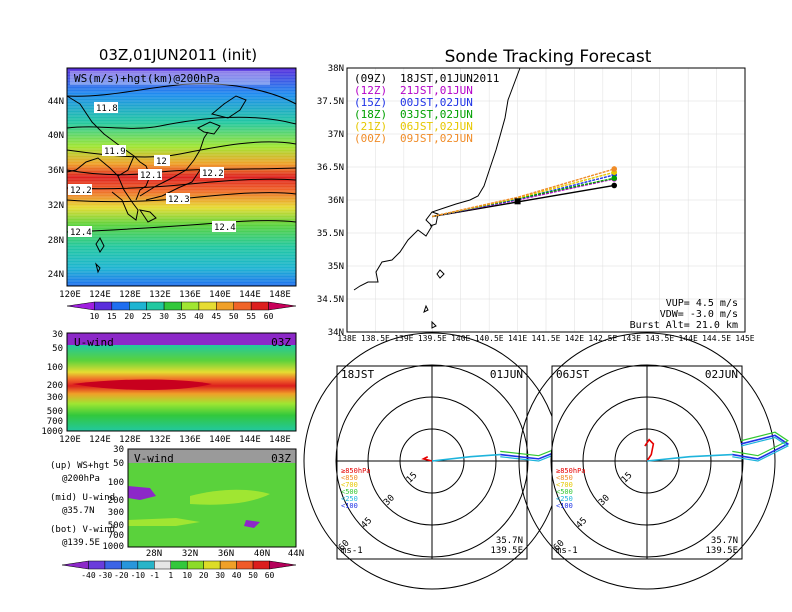 Image resolution: width=792 pixels, height=612 pixels. Describe the element at coordinates (112, 316) in the screenshot. I see `colorbar-label: 15` at that location.